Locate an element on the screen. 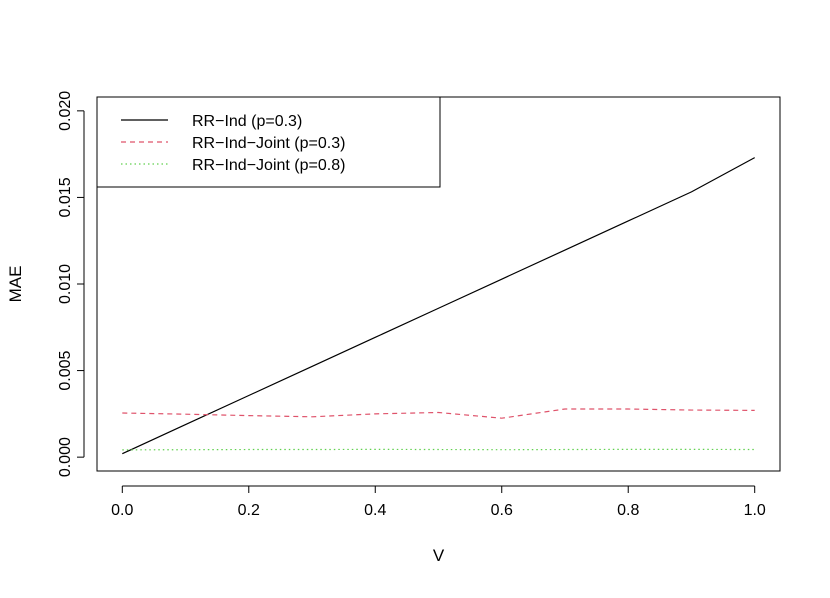 The width and height of the screenshot is (830, 598). legend-box is located at coordinates (268, 142).